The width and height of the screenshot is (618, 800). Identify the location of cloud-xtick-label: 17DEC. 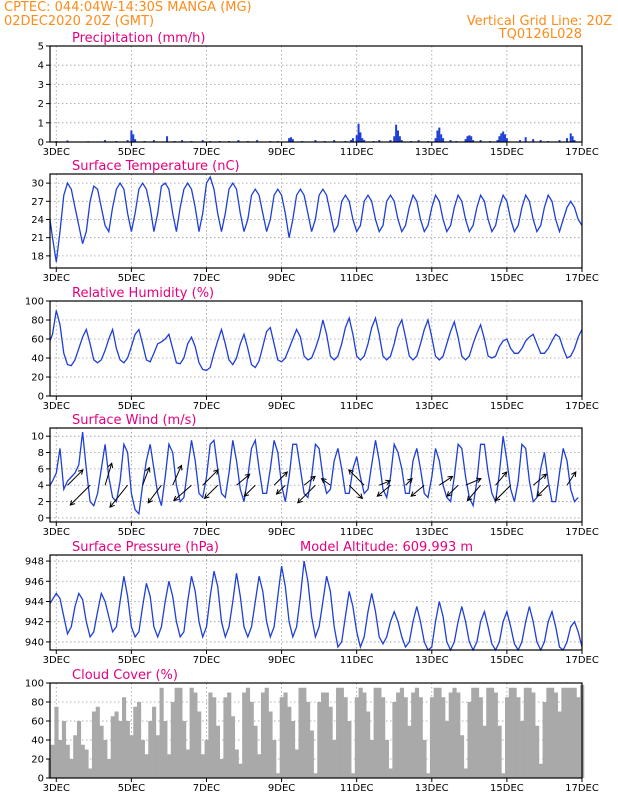
(582, 788).